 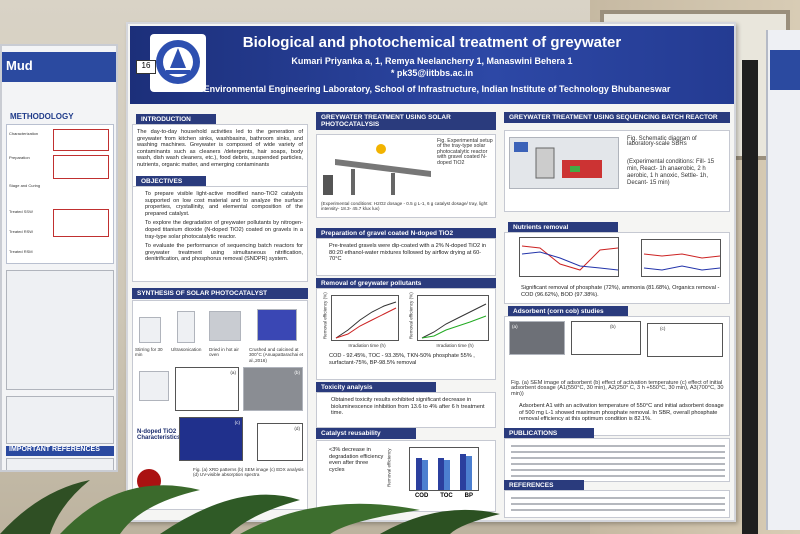 I want to click on adsorbent-heading: Adsorbent (corn cob) studies, so click(x=568, y=311).